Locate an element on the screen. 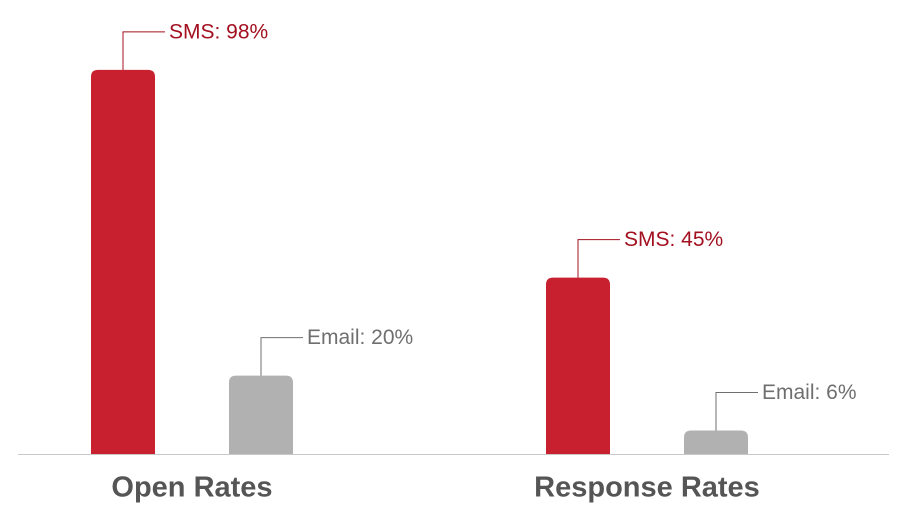  value-label: SMS: 45% is located at coordinates (673, 239).